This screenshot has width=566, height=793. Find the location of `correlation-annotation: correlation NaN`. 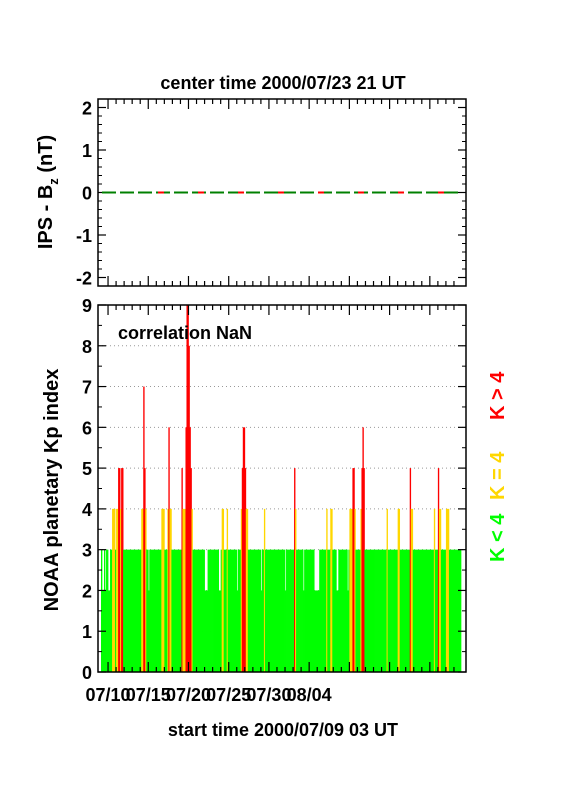

correlation-annotation: correlation NaN is located at coordinates (185, 333).